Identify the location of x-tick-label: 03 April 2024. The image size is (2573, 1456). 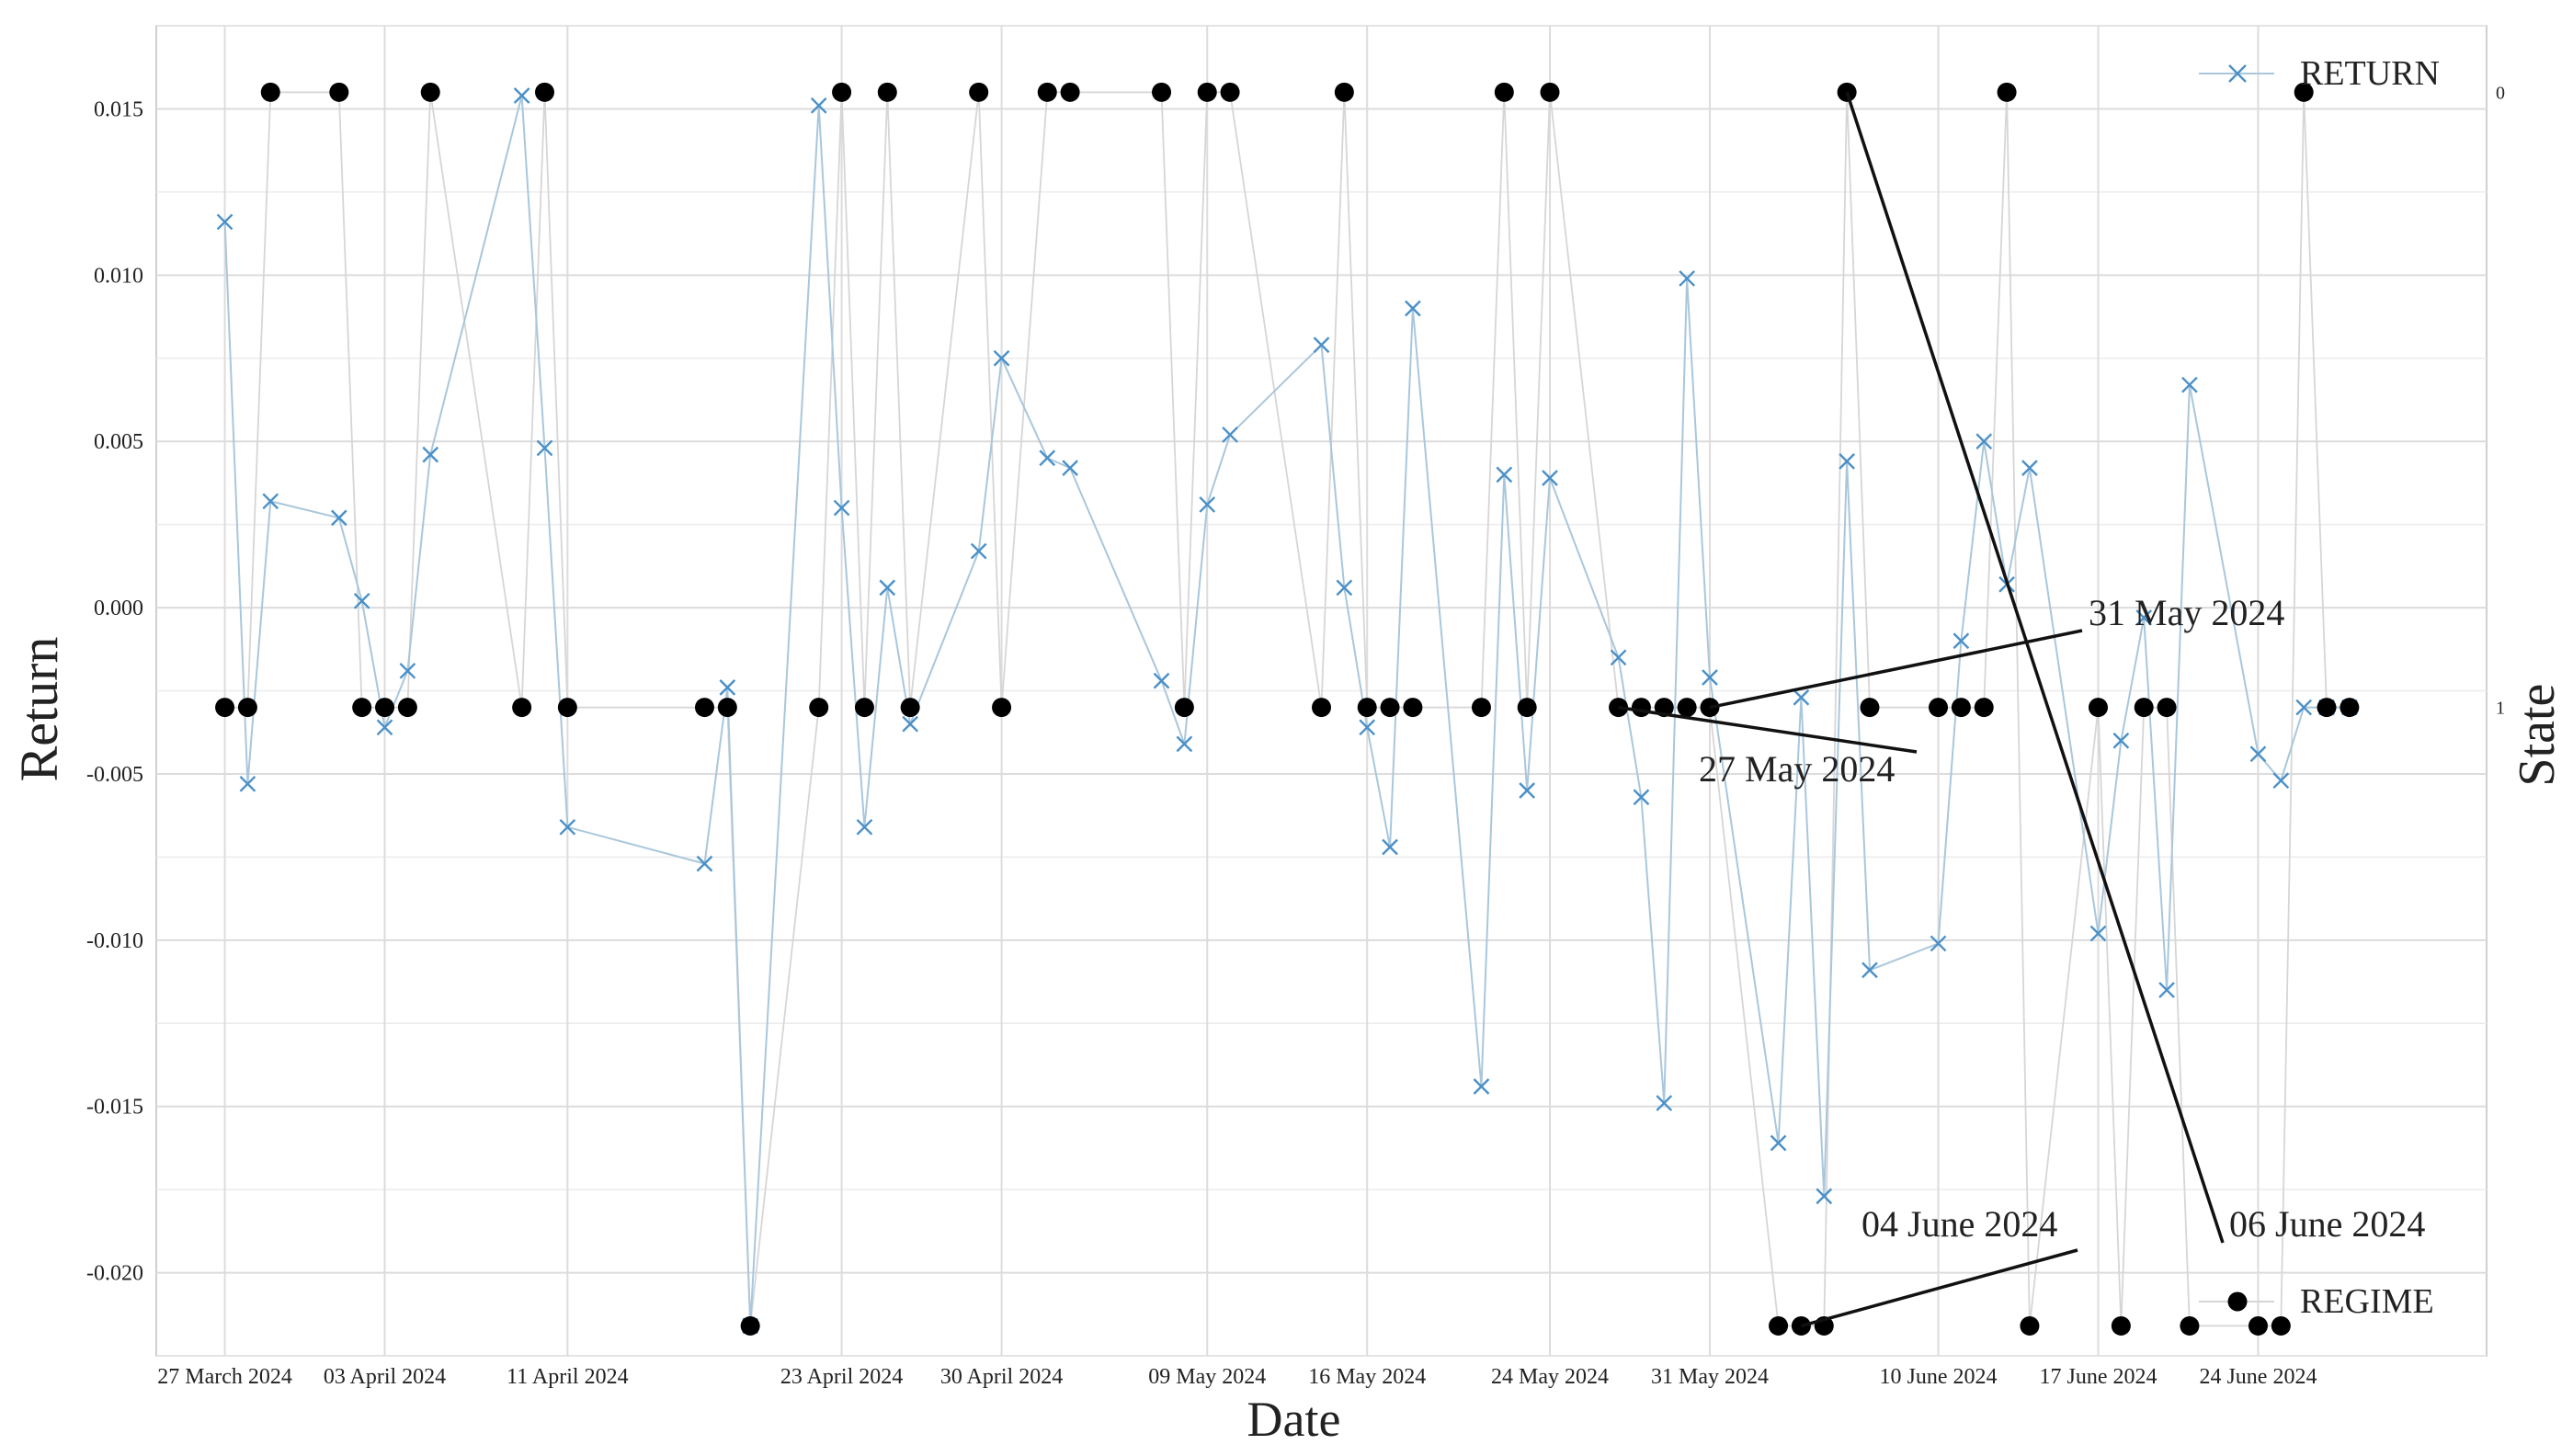
(385, 1377).